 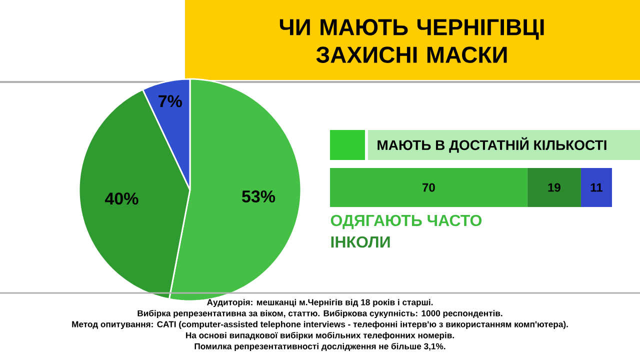 What do you see at coordinates (320, 347) in the screenshot?
I see `text: Помилка репрезентативності дослідження не більше 3,1%.` at bounding box center [320, 347].